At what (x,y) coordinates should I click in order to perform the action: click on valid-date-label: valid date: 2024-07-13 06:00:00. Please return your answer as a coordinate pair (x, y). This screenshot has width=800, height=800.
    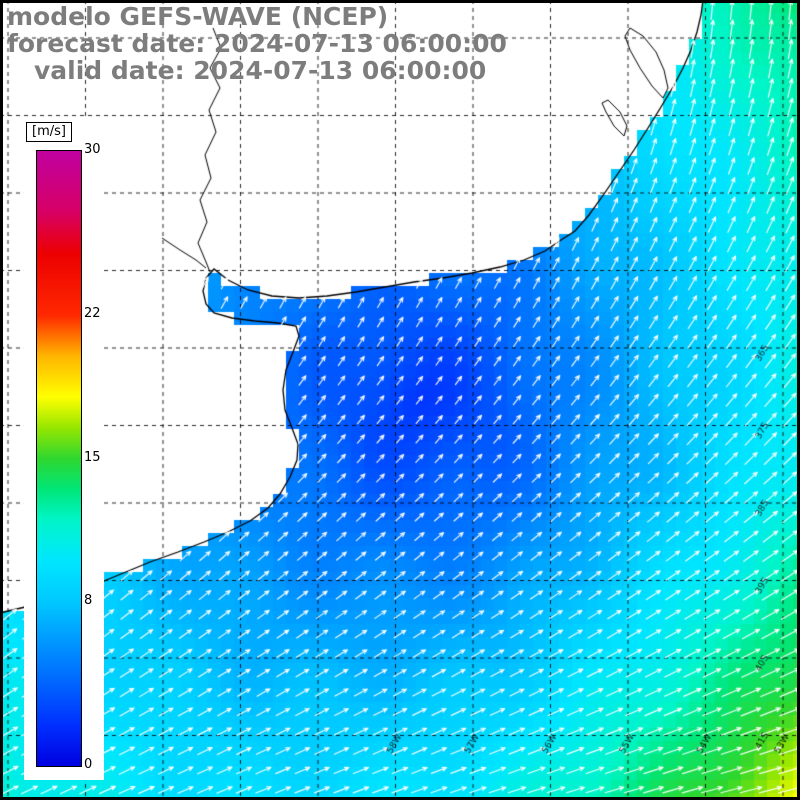
    Looking at the image, I should click on (260, 70).